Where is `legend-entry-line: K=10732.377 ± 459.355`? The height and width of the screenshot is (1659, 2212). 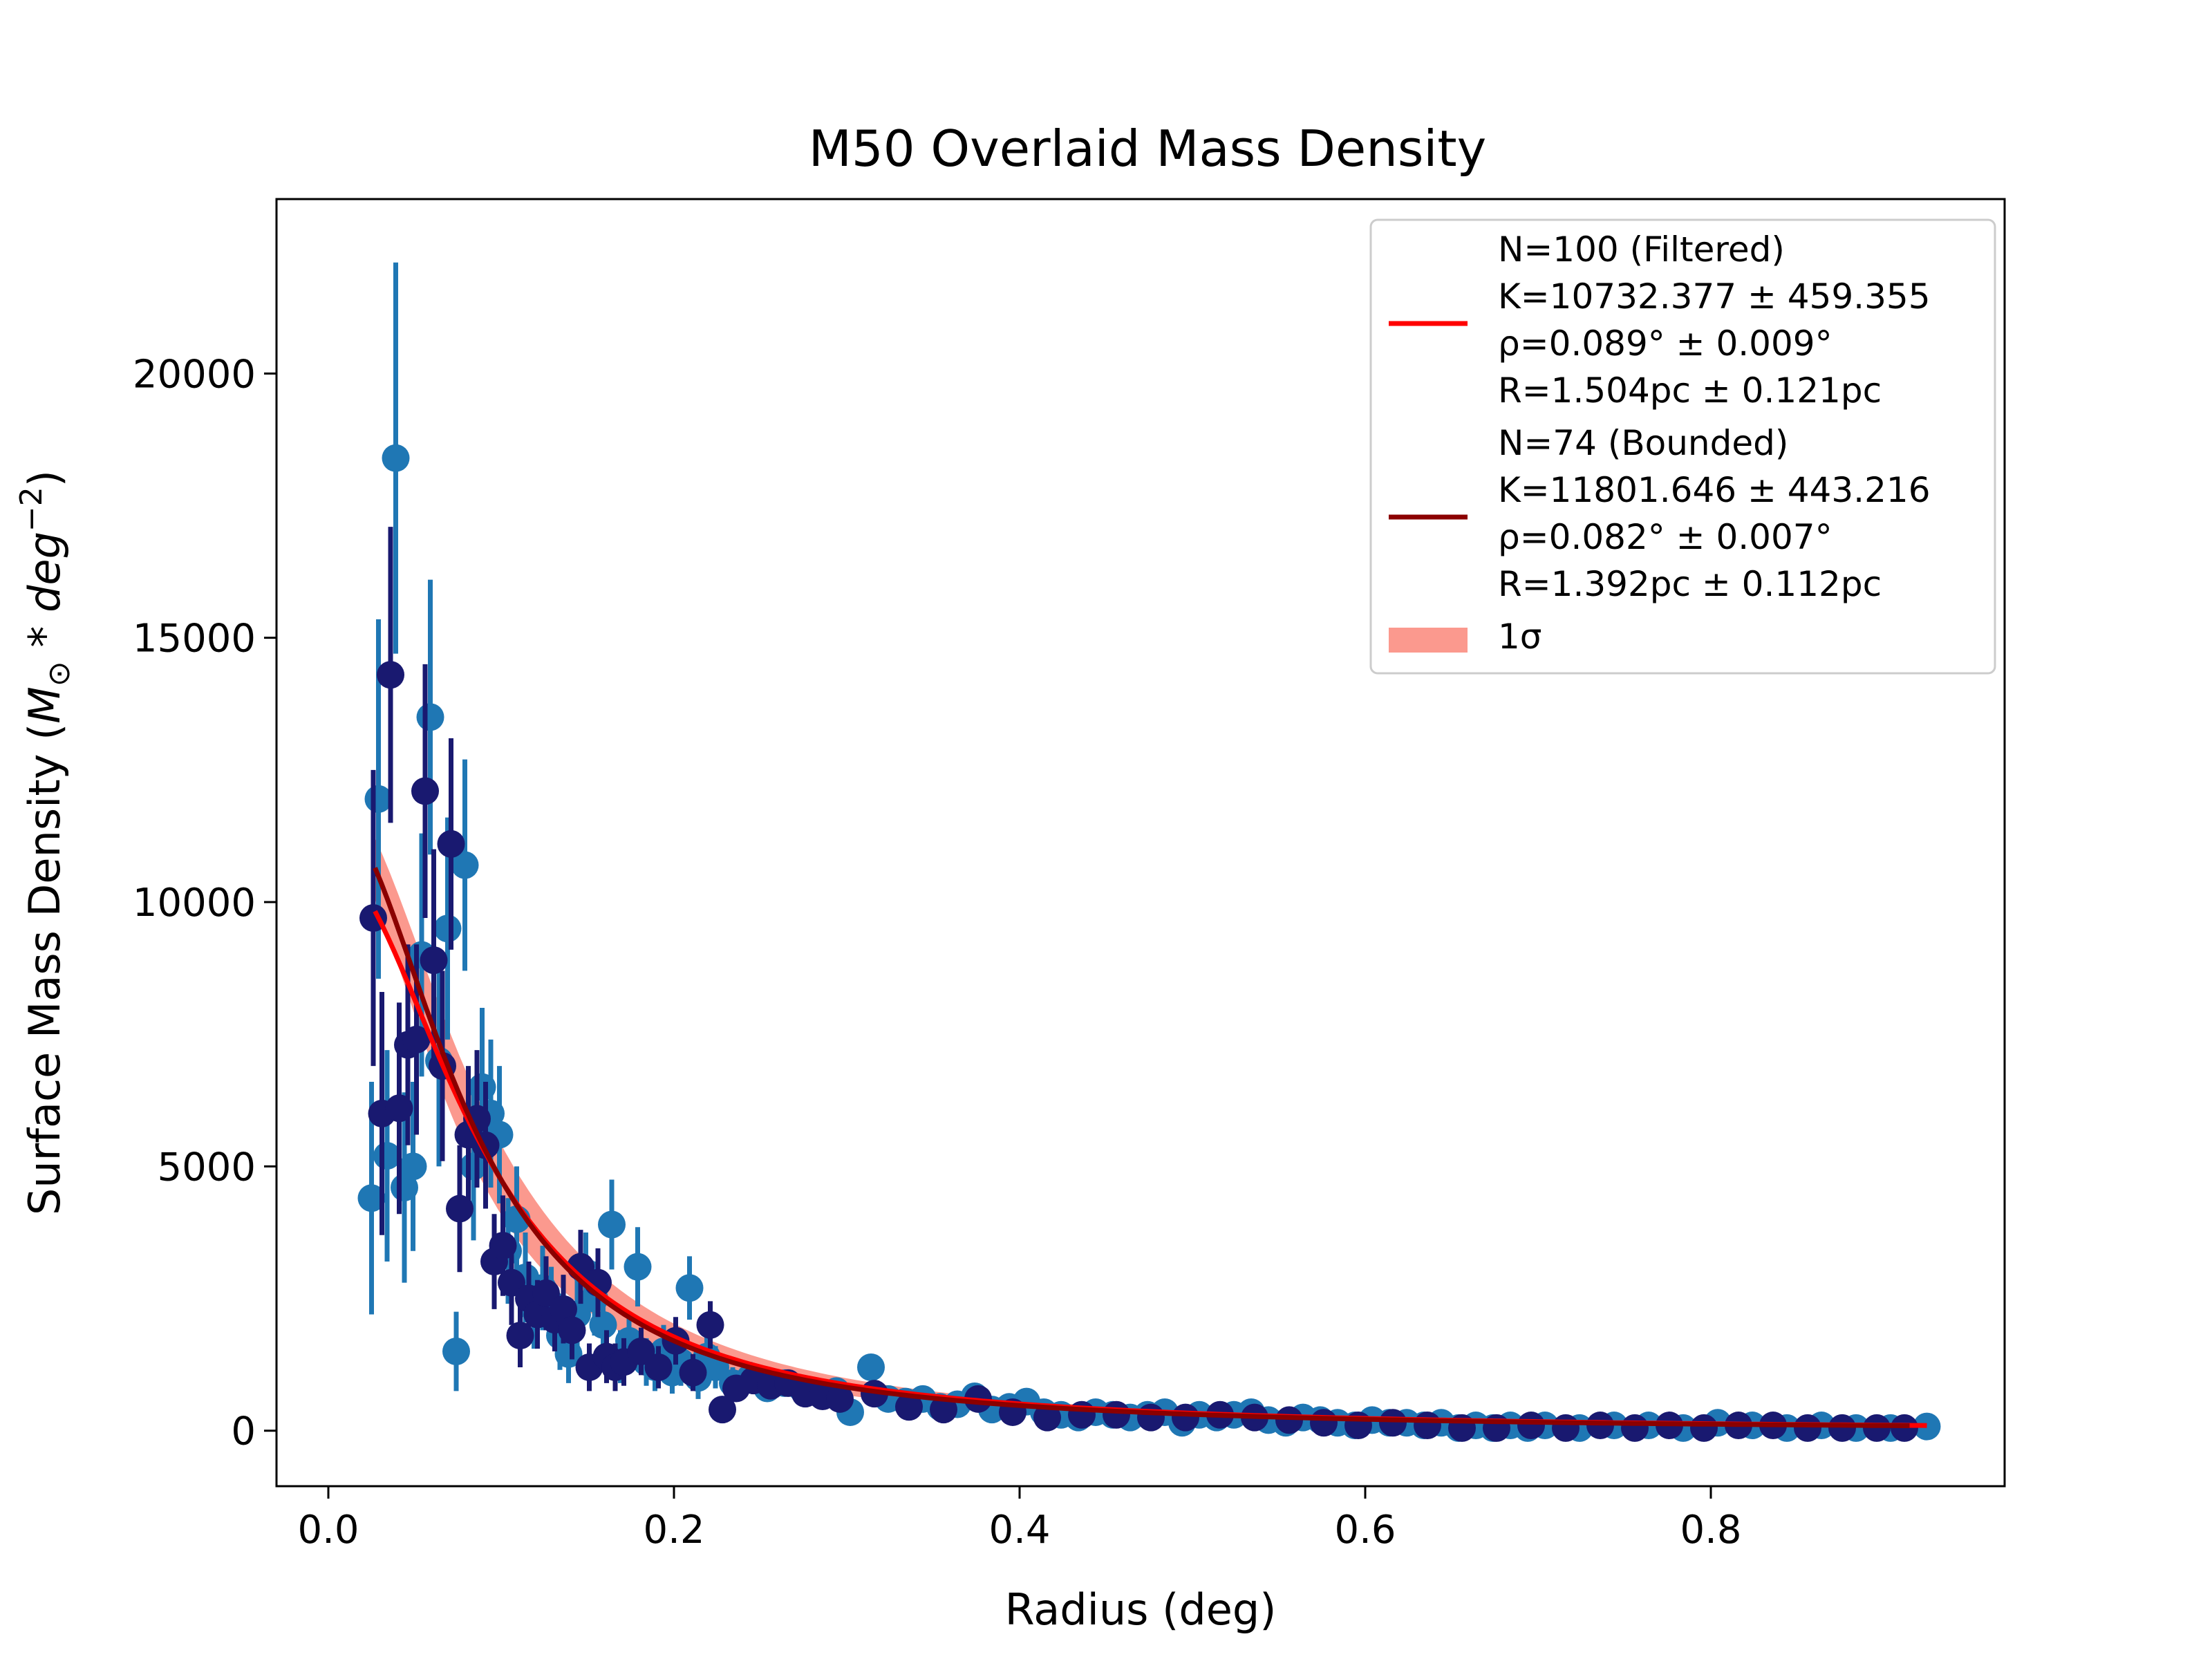 legend-entry-line: K=10732.377 ± 459.355 is located at coordinates (1714, 296).